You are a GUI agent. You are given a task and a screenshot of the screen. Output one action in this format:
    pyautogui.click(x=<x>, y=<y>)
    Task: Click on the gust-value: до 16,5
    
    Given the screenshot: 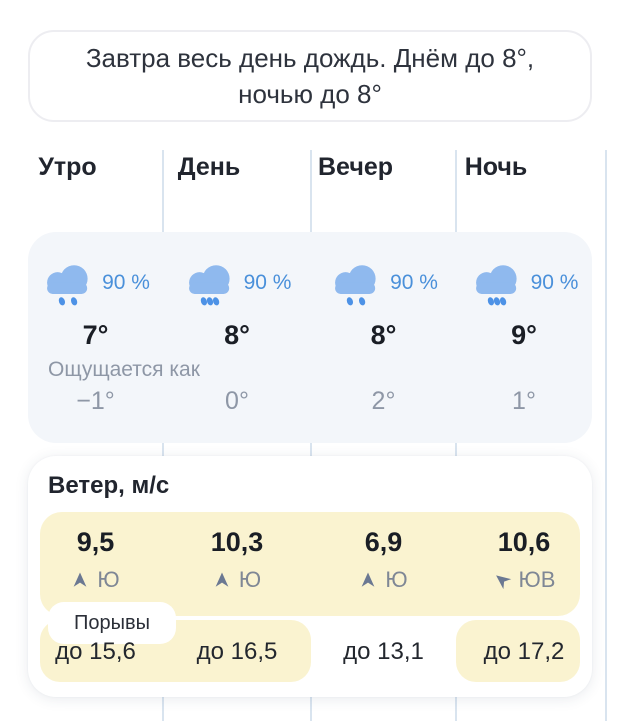 What is the action you would take?
    pyautogui.click(x=237, y=651)
    